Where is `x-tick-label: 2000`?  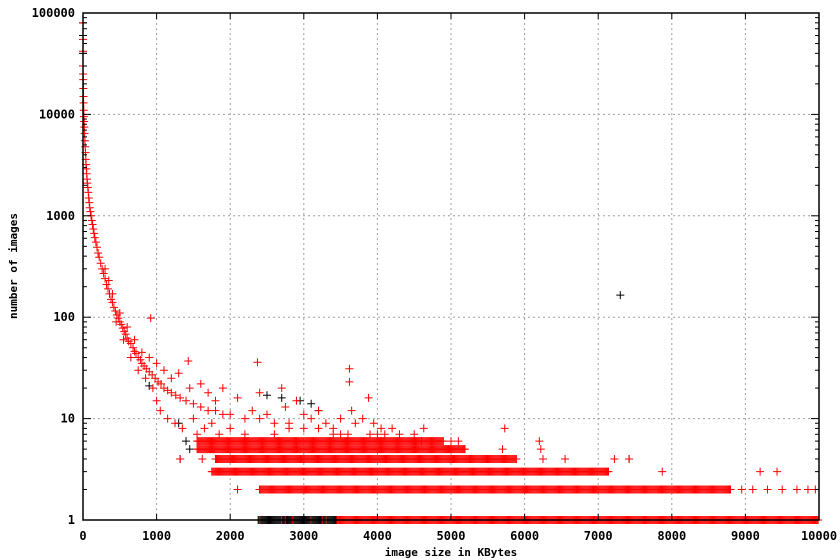 x-tick-label: 2000 is located at coordinates (230, 536).